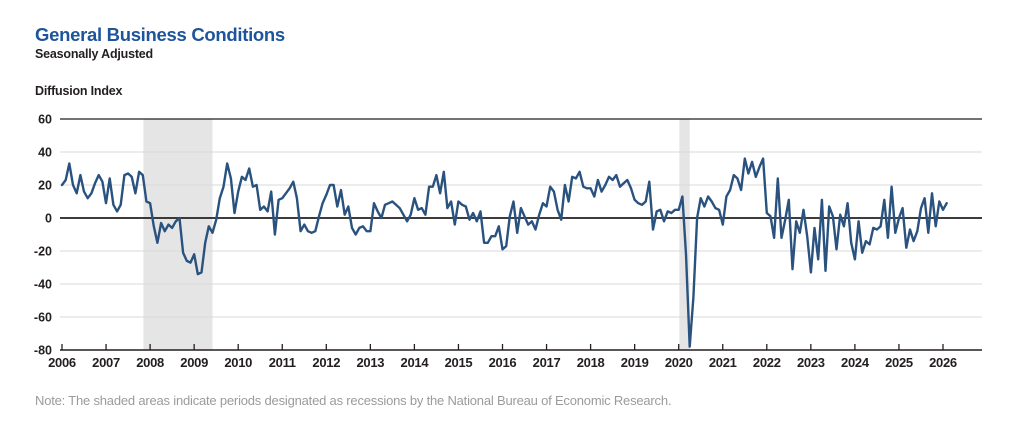 The image size is (1024, 429). What do you see at coordinates (767, 362) in the screenshot?
I see `x-tick-label-2022: 2022` at bounding box center [767, 362].